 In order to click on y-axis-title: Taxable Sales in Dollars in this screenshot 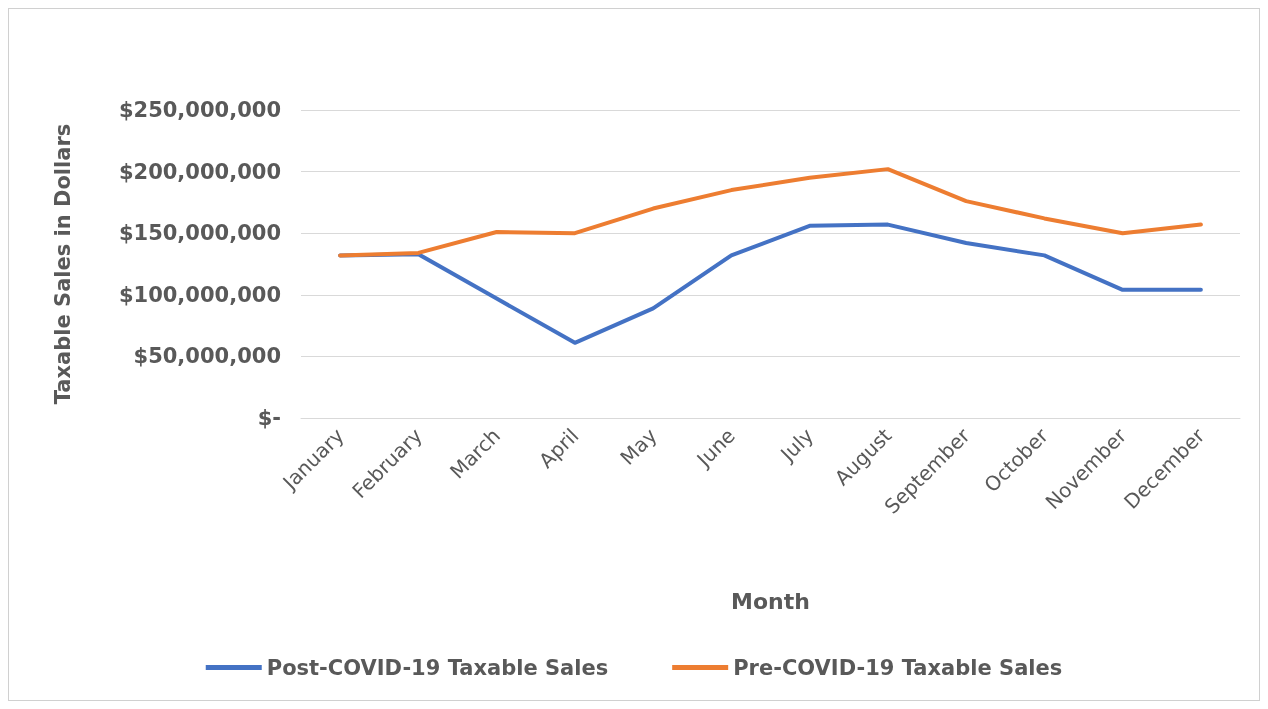, I will do `click(62, 264)`.